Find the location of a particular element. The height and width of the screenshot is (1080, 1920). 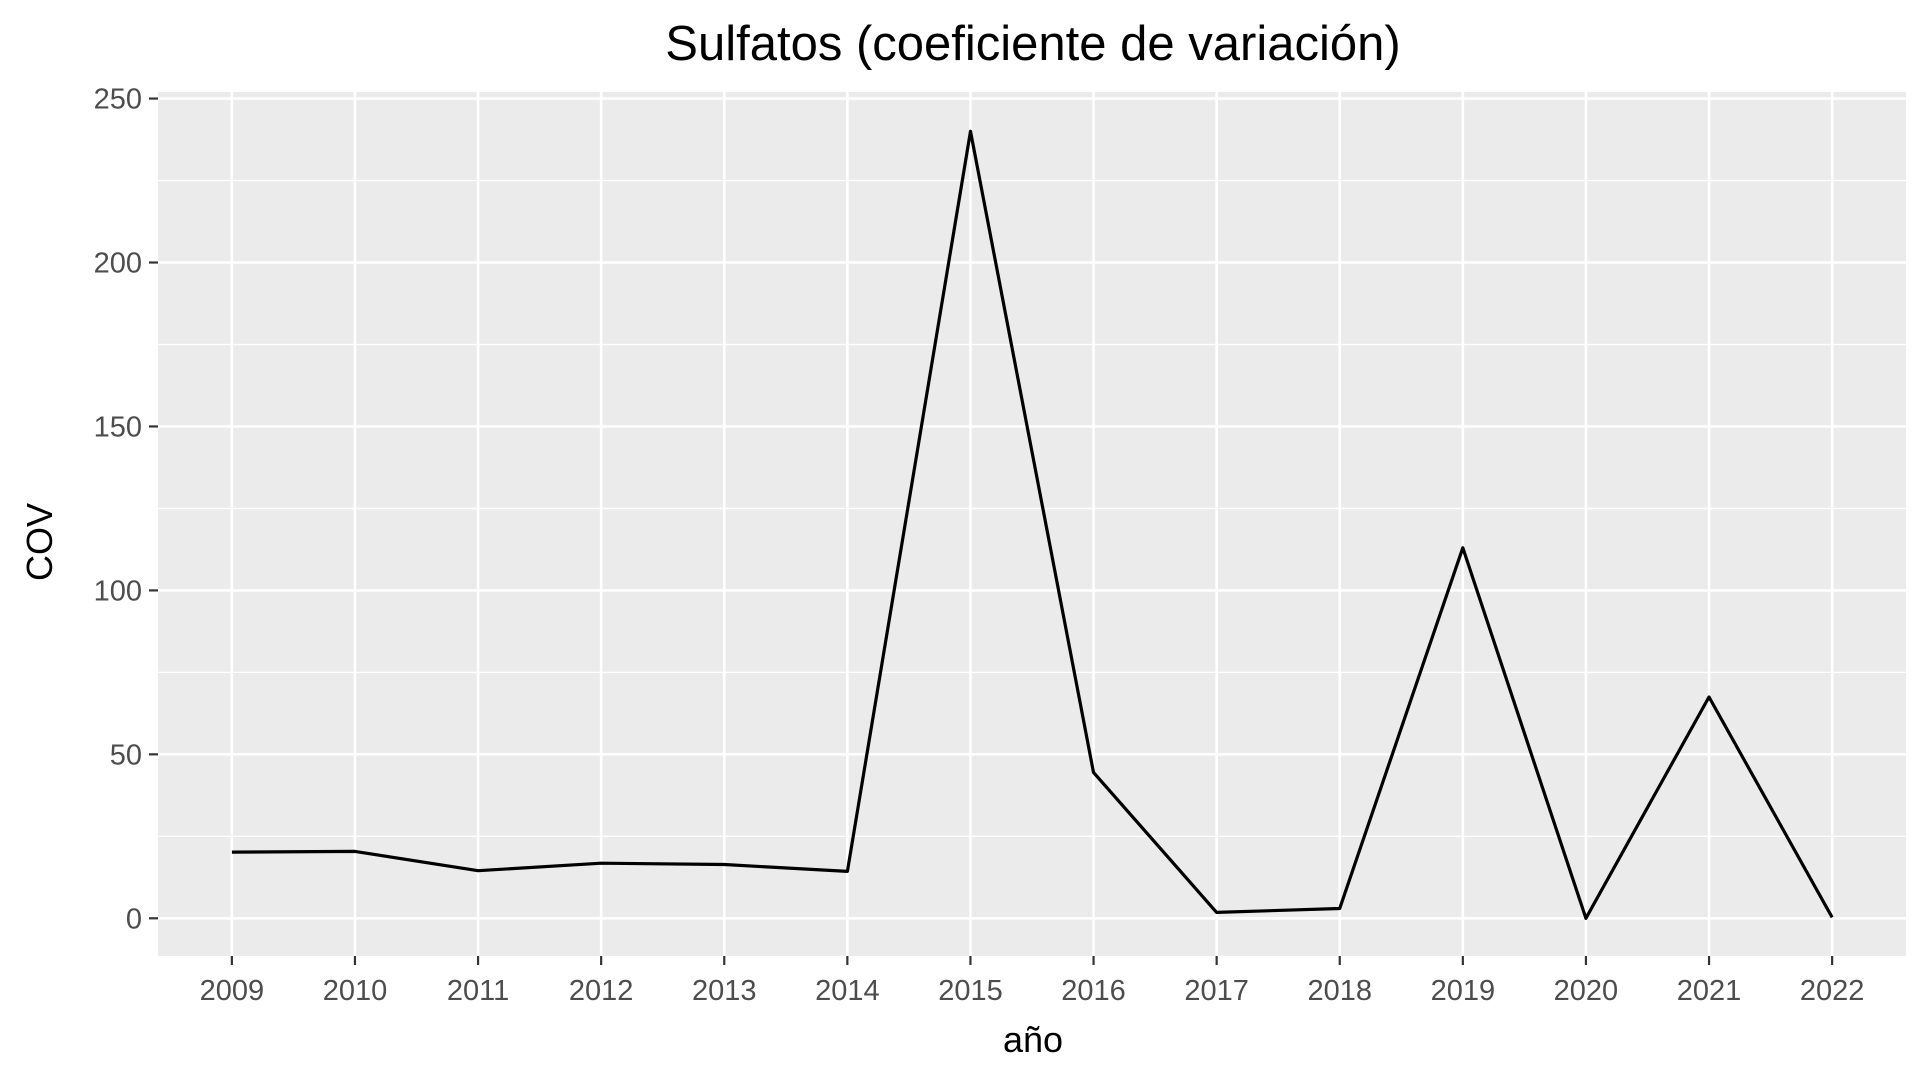

y-tick-label: 0 is located at coordinates (134, 919).